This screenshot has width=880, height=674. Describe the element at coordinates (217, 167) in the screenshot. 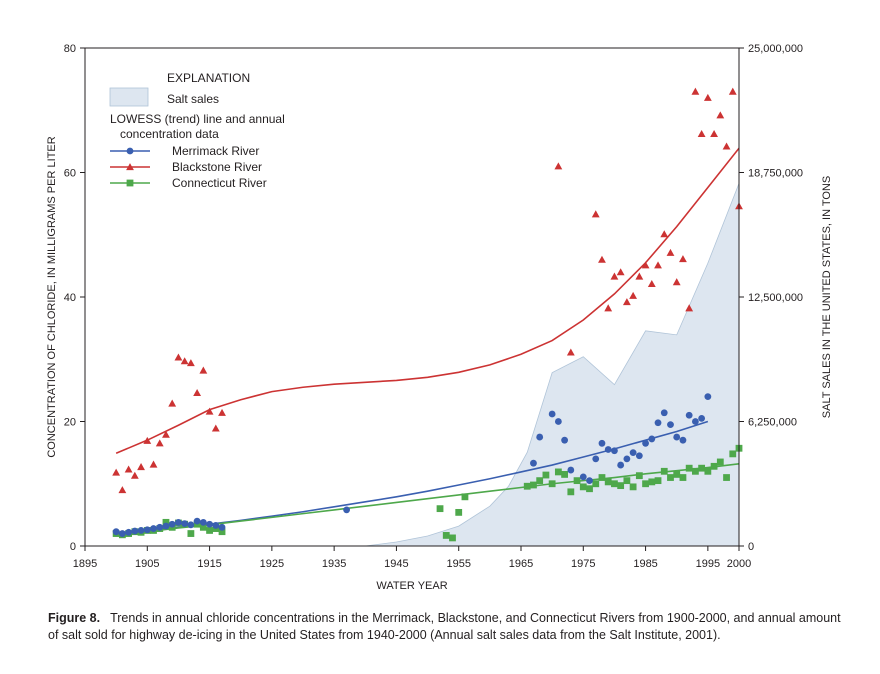

I see `legend-blackstone-river-label: Blackstone River` at that location.